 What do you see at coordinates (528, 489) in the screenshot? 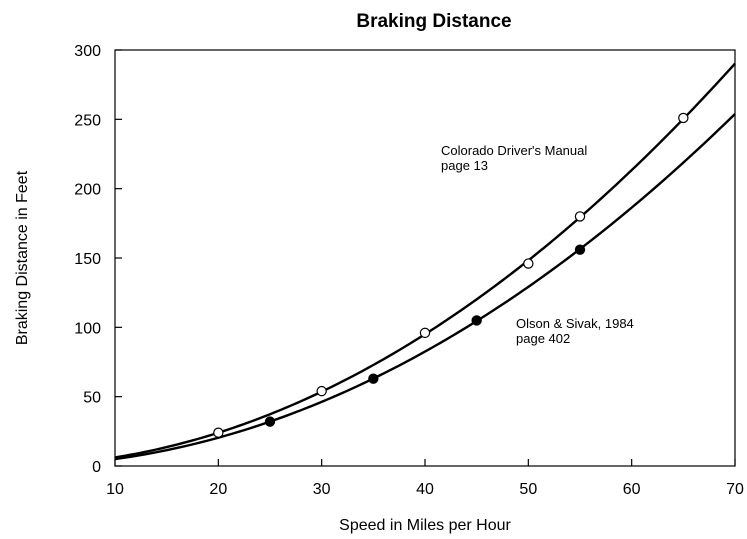
I see `x-tick-label: 50` at bounding box center [528, 489].